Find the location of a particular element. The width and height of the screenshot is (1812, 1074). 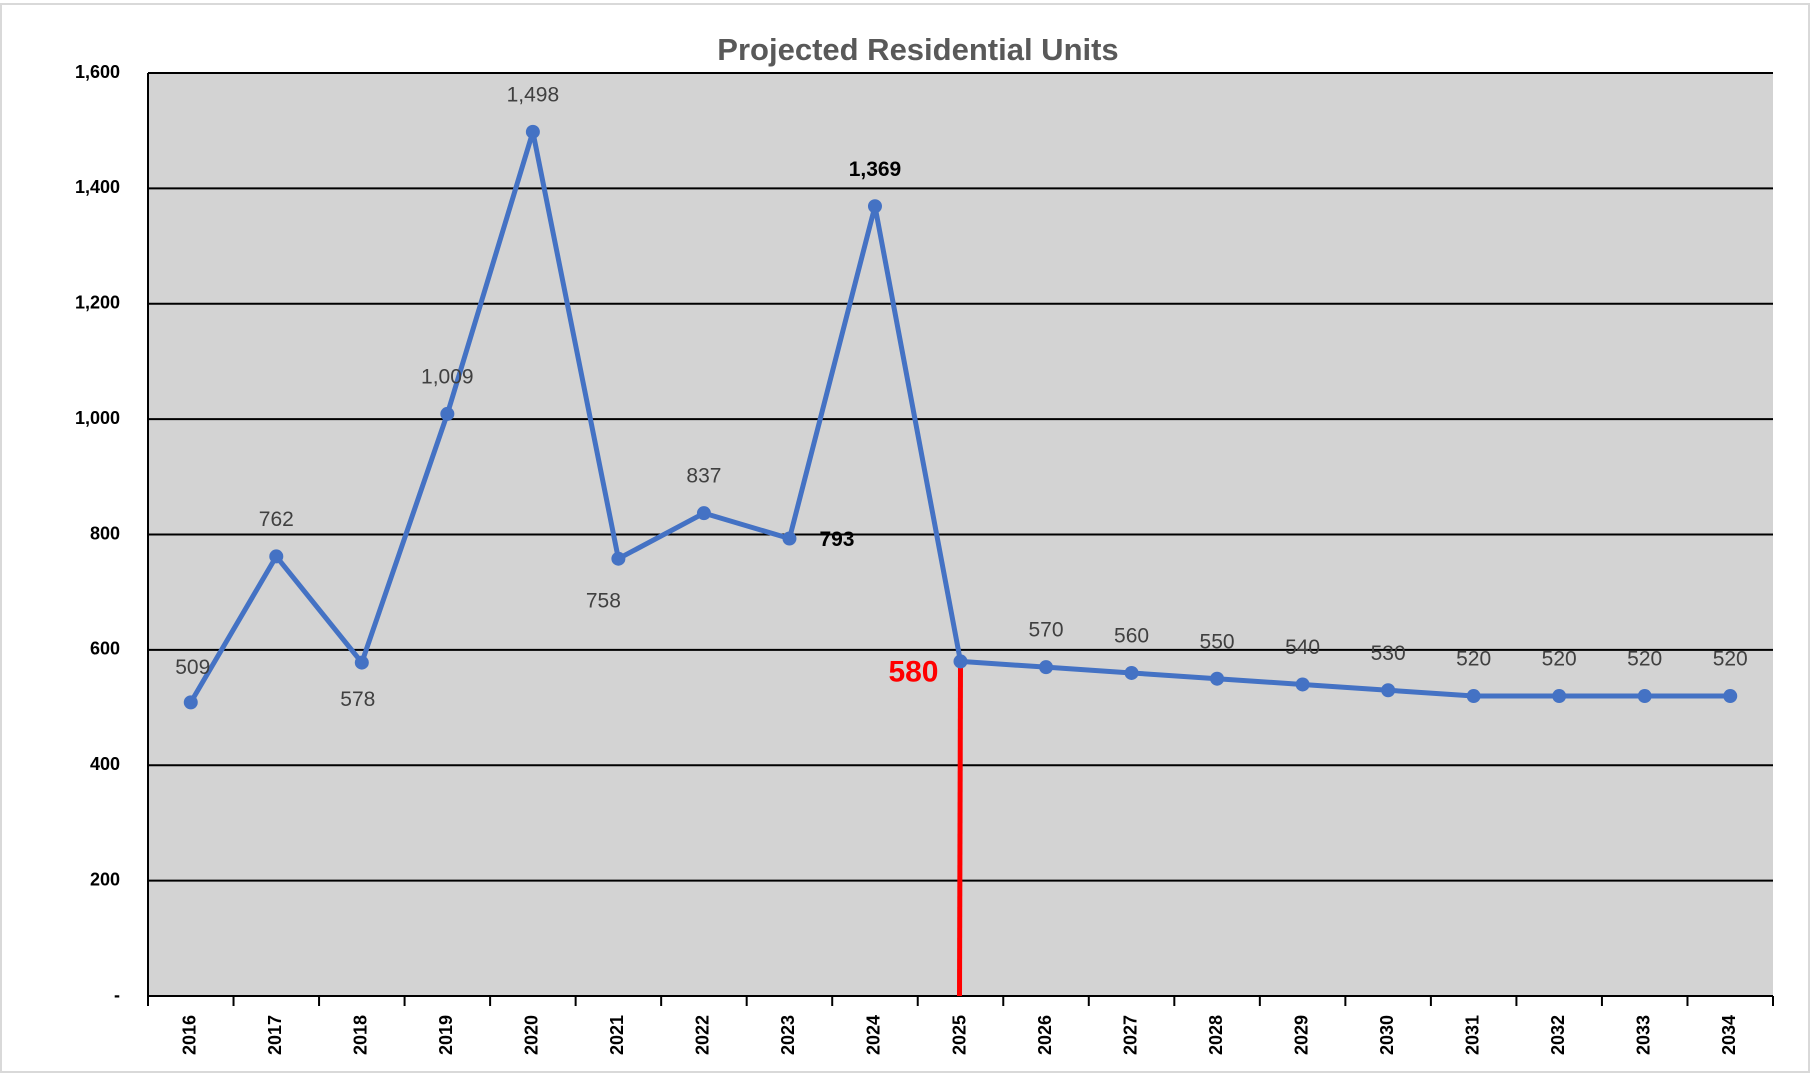

y-tick-label: 1,600 is located at coordinates (97, 72).